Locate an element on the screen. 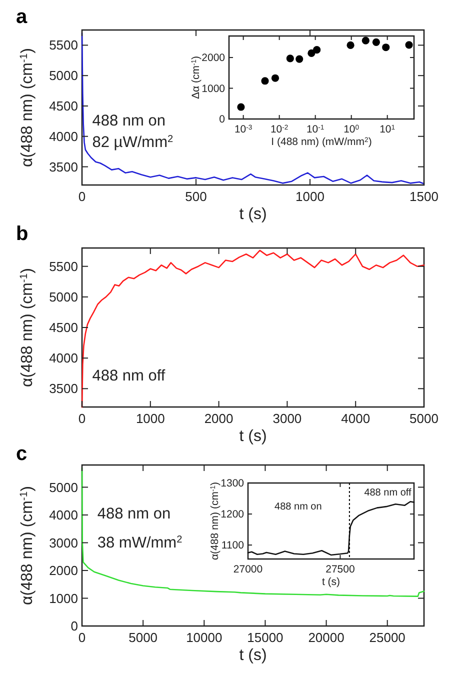 Image resolution: width=459 pixels, height=679 pixels. x-tick-label: 3000 is located at coordinates (287, 418).